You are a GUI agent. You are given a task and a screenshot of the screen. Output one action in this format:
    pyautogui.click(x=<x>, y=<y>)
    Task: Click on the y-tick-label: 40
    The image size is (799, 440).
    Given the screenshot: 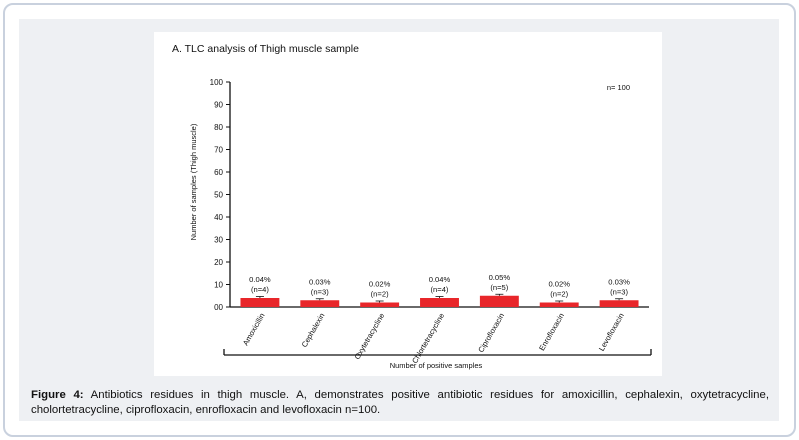 What is the action you would take?
    pyautogui.click(x=218, y=217)
    